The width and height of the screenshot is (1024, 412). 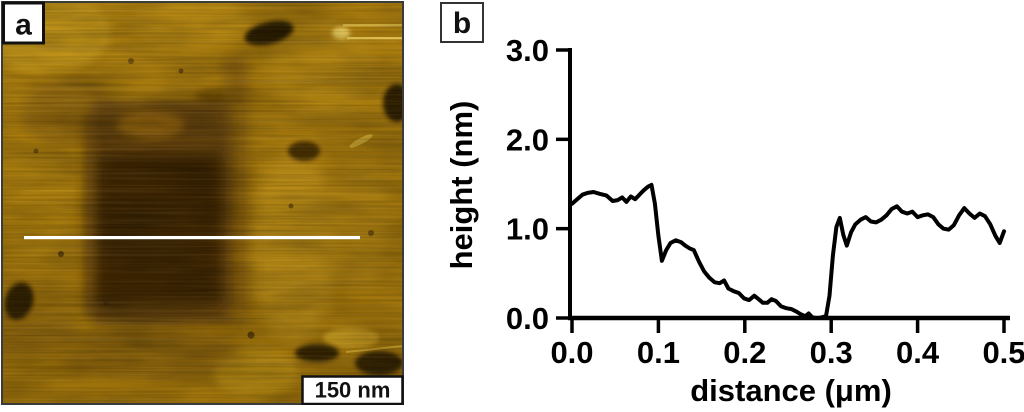 I want to click on panel-b-label-box: b, so click(x=462, y=22).